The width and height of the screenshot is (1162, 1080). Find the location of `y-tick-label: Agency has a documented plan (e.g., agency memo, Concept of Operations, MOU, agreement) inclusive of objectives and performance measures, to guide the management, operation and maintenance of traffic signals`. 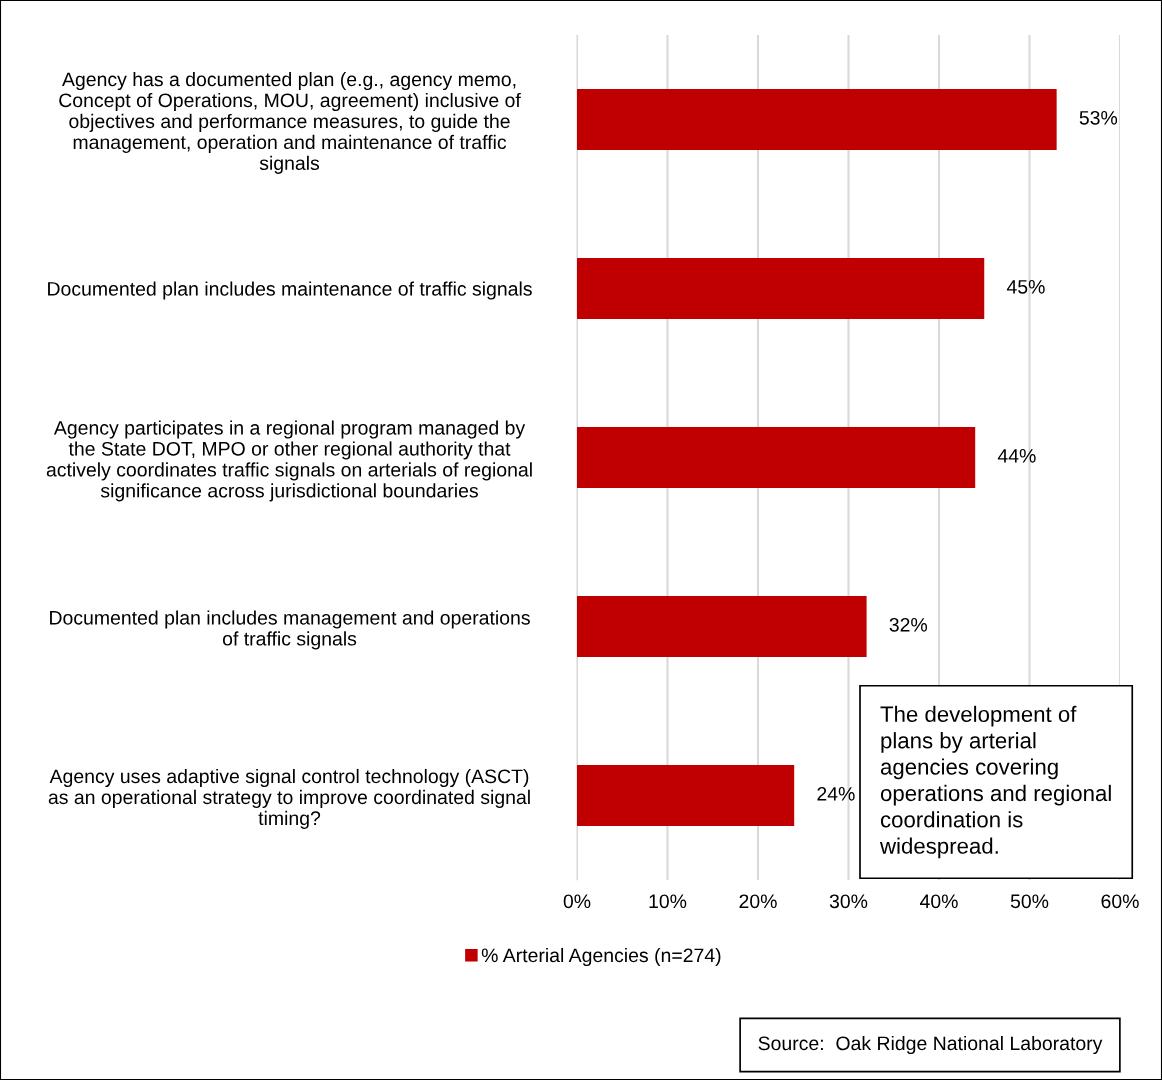

y-tick-label: Agency has a documented plan (e.g., agency memo, Concept of Operations, MOU, agreement) inclusive of objectives and performance measures, to guide the management, operation and maintenance of traffic signals is located at coordinates (290, 122).